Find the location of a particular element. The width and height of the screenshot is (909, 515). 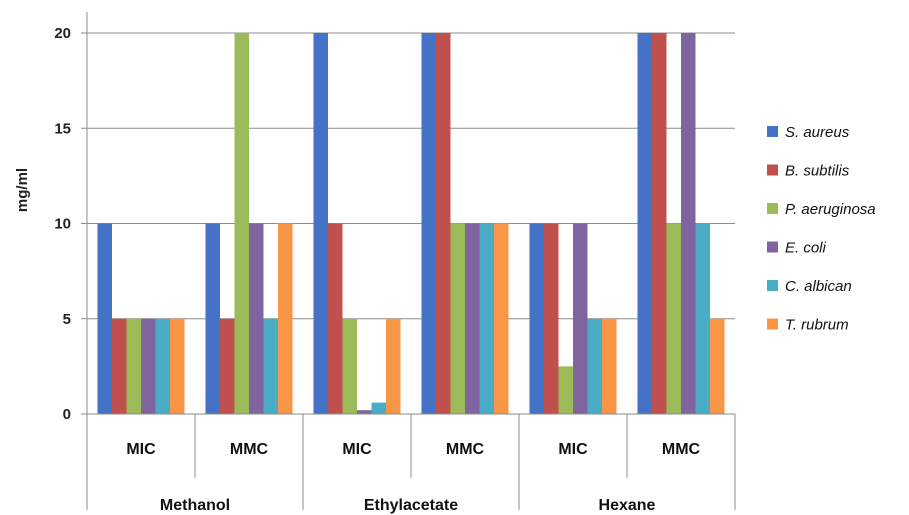

legend-label: T. rubrum is located at coordinates (817, 325).